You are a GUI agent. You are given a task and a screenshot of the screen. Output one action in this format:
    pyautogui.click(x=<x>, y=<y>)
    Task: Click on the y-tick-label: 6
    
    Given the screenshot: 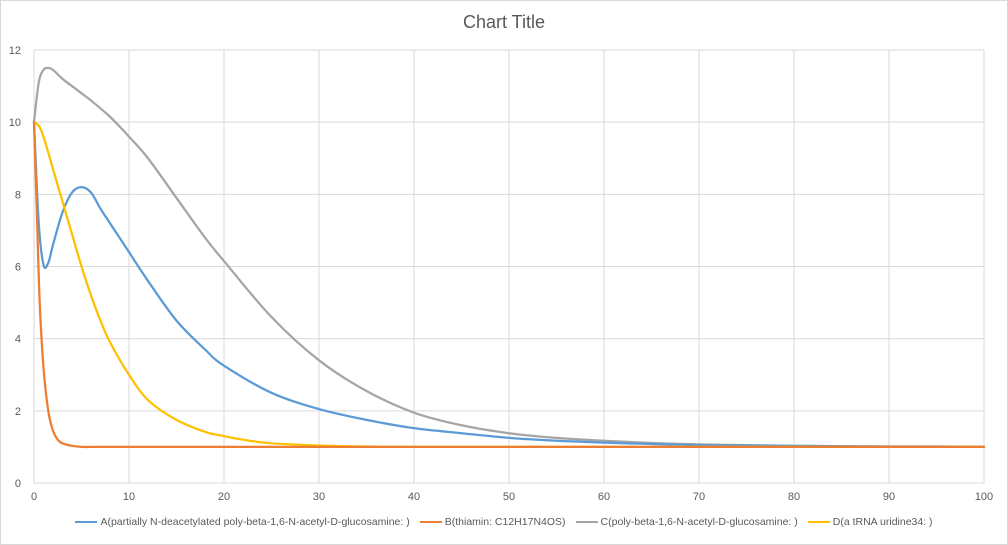 What is the action you would take?
    pyautogui.click(x=18, y=268)
    